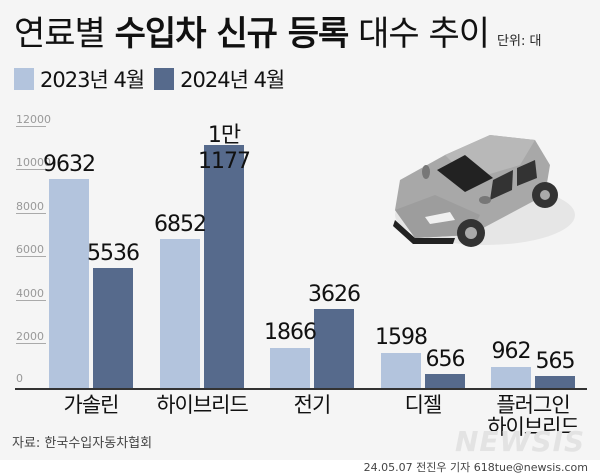  Describe the element at coordinates (164, 79) in the screenshot. I see `legend-swatch-2024` at that location.